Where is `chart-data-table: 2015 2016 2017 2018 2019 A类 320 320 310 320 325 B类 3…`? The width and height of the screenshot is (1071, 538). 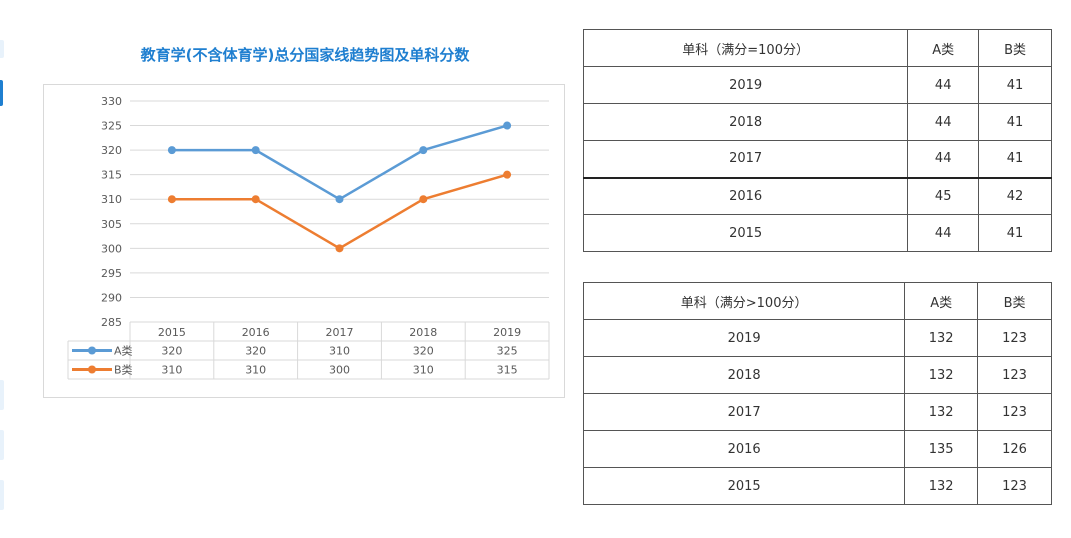
chart-data-table: 2015 2016 2017 2018 2019 A类 320 320 310 320 325 B类 3… is located at coordinates (308, 350).